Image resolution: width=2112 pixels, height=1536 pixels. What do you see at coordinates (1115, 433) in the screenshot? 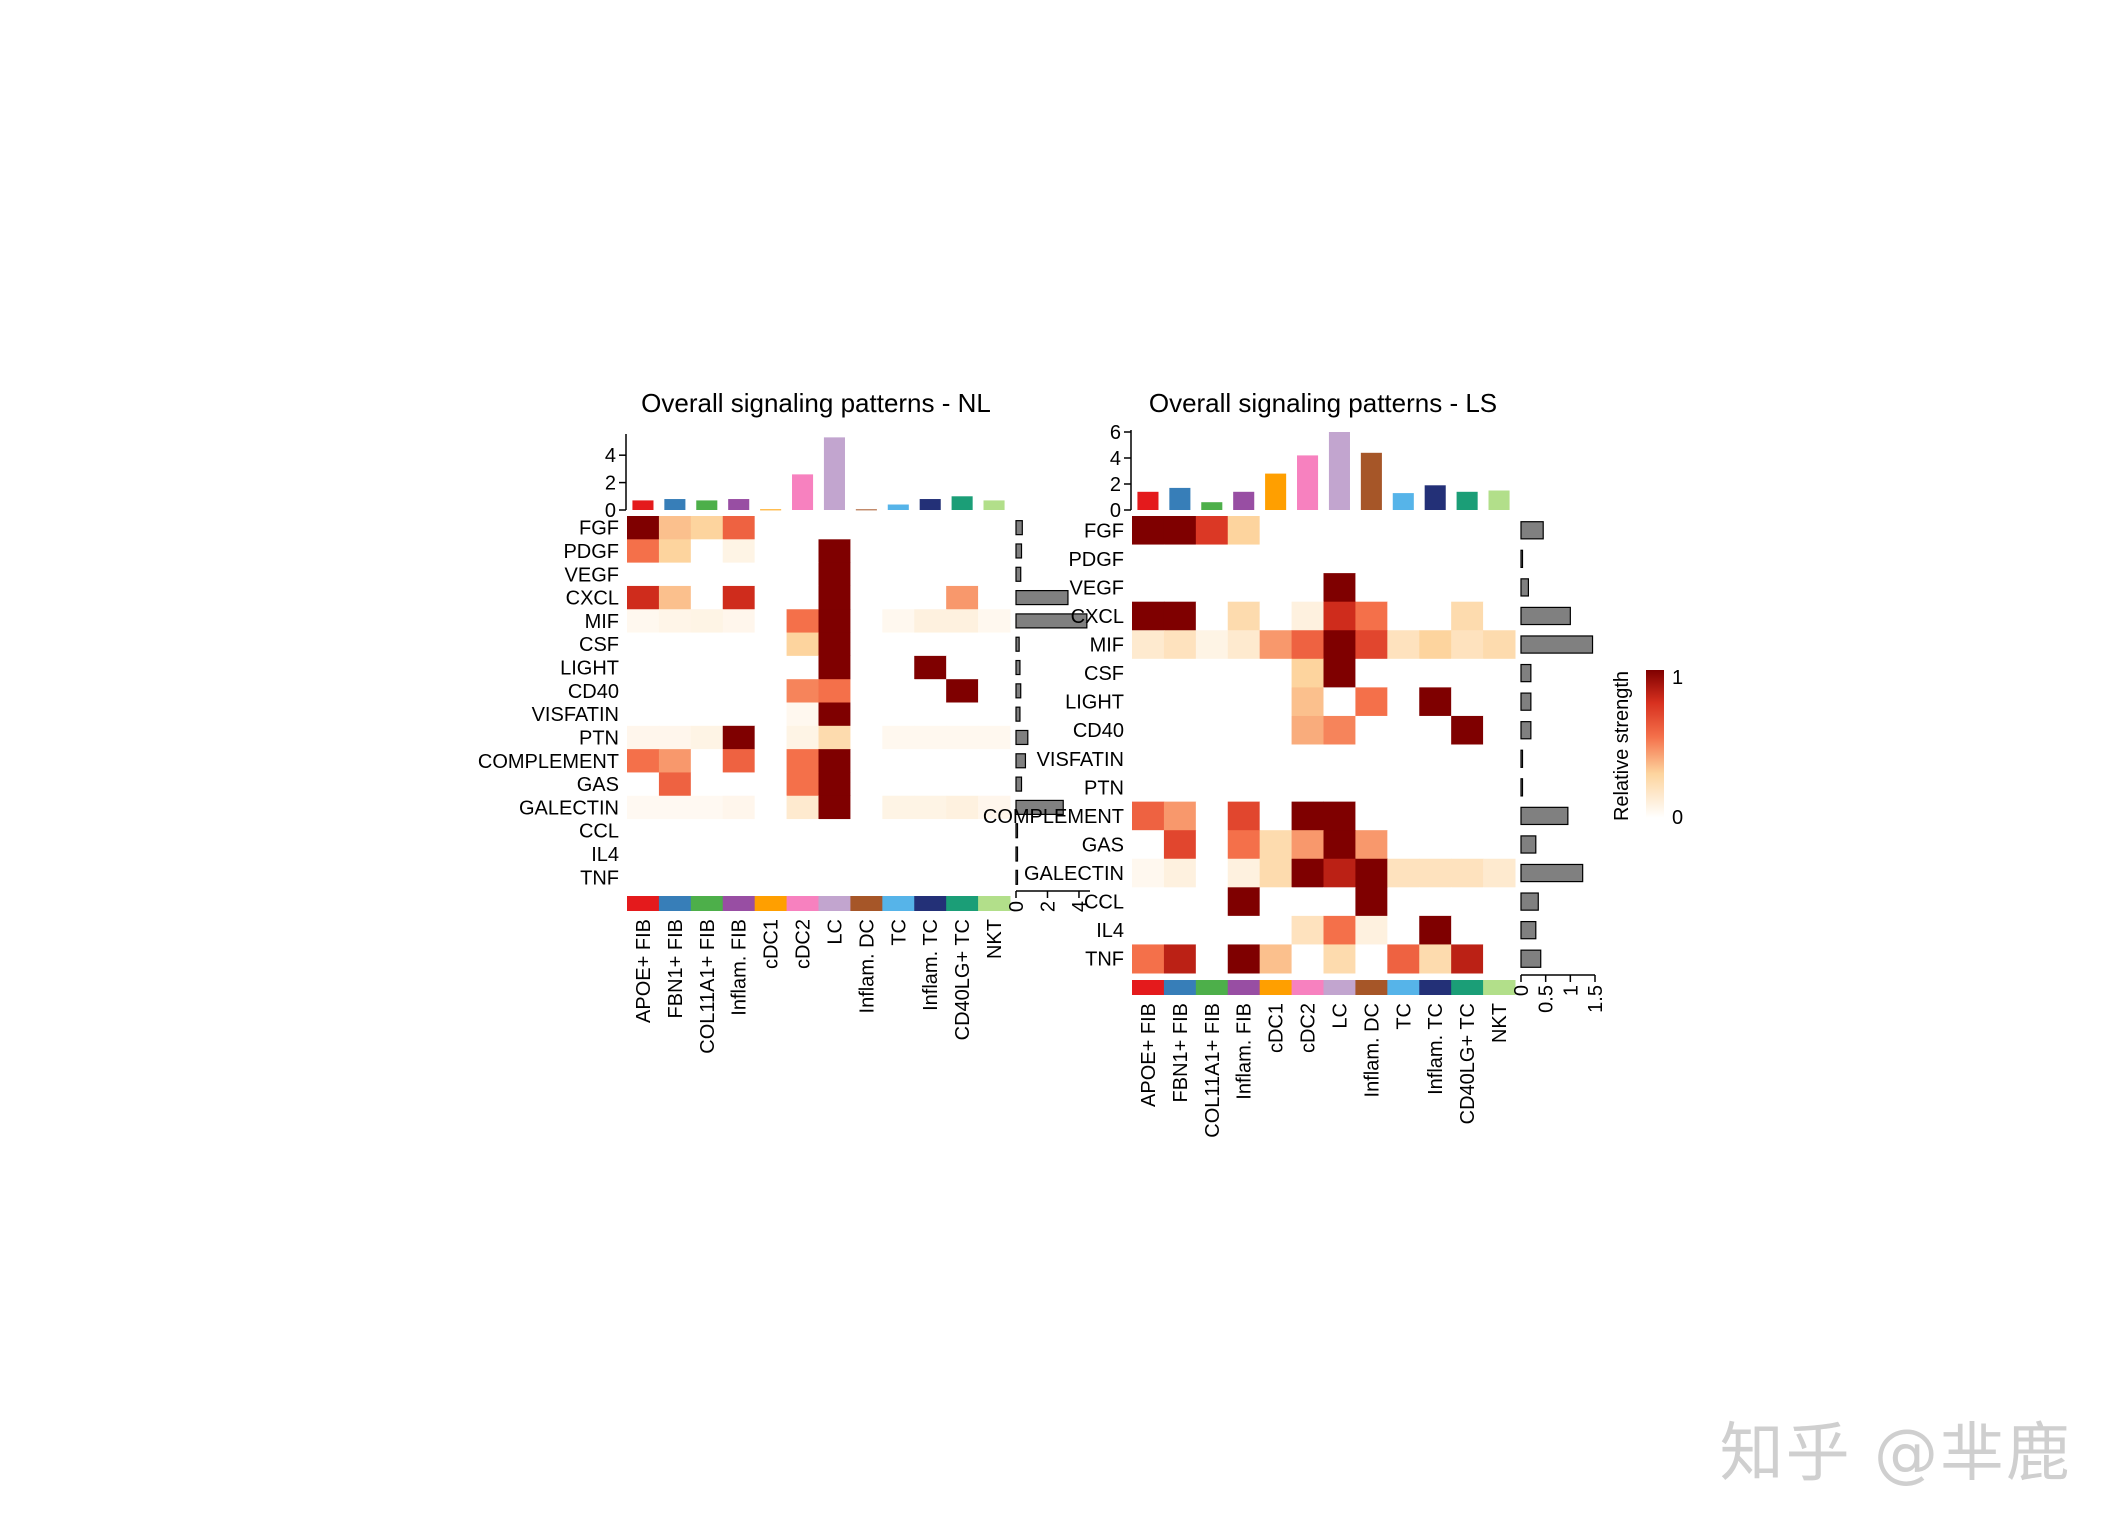
I see `p1-top-axis-label-6: 6` at bounding box center [1115, 433].